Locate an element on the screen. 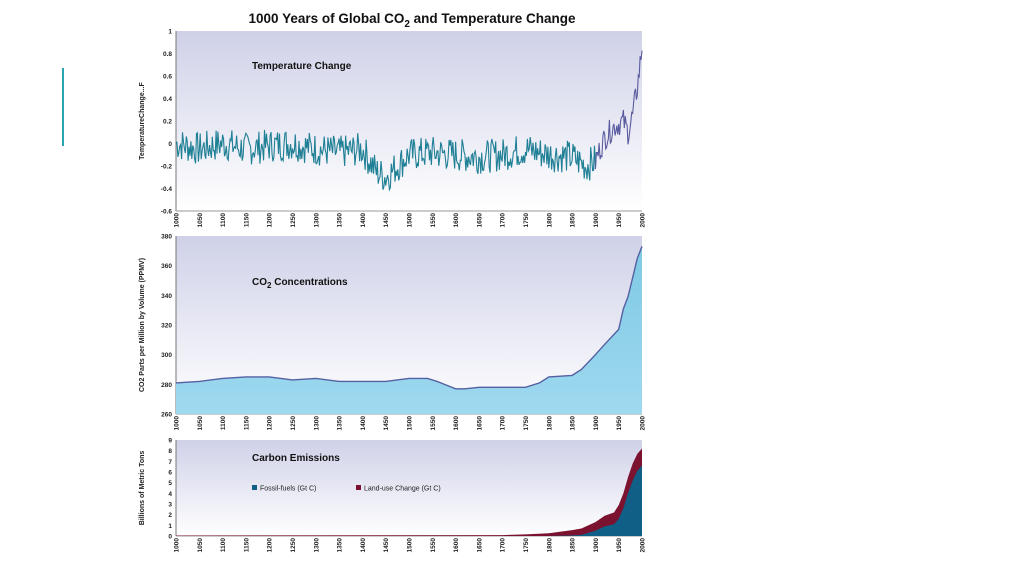 The height and width of the screenshot is (576, 1024). co2-line is located at coordinates (409, 318).